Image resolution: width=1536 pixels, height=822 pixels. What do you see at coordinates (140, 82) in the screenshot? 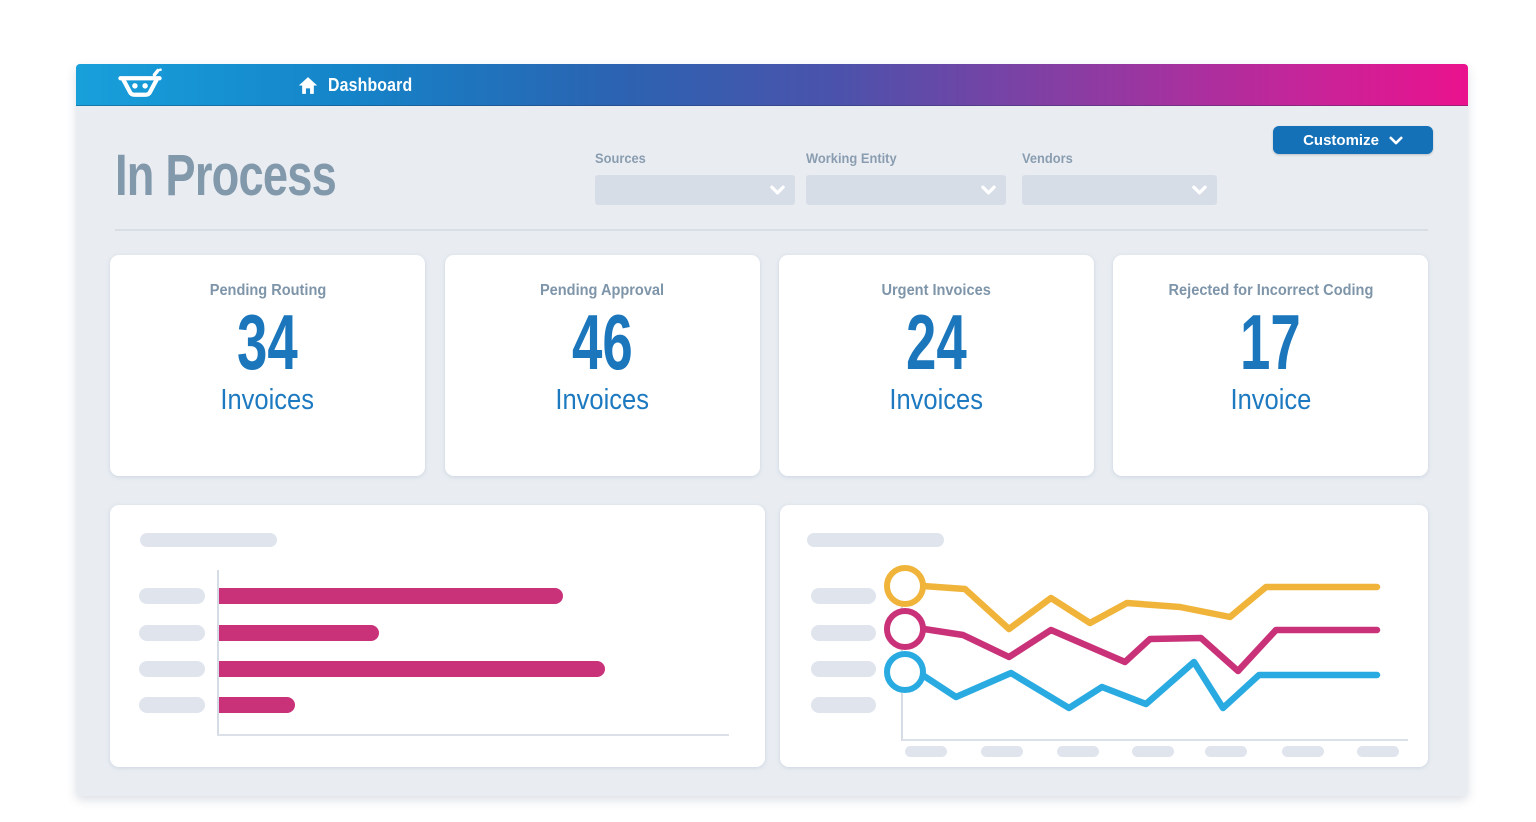
I see `basket-logo-icon` at bounding box center [140, 82].